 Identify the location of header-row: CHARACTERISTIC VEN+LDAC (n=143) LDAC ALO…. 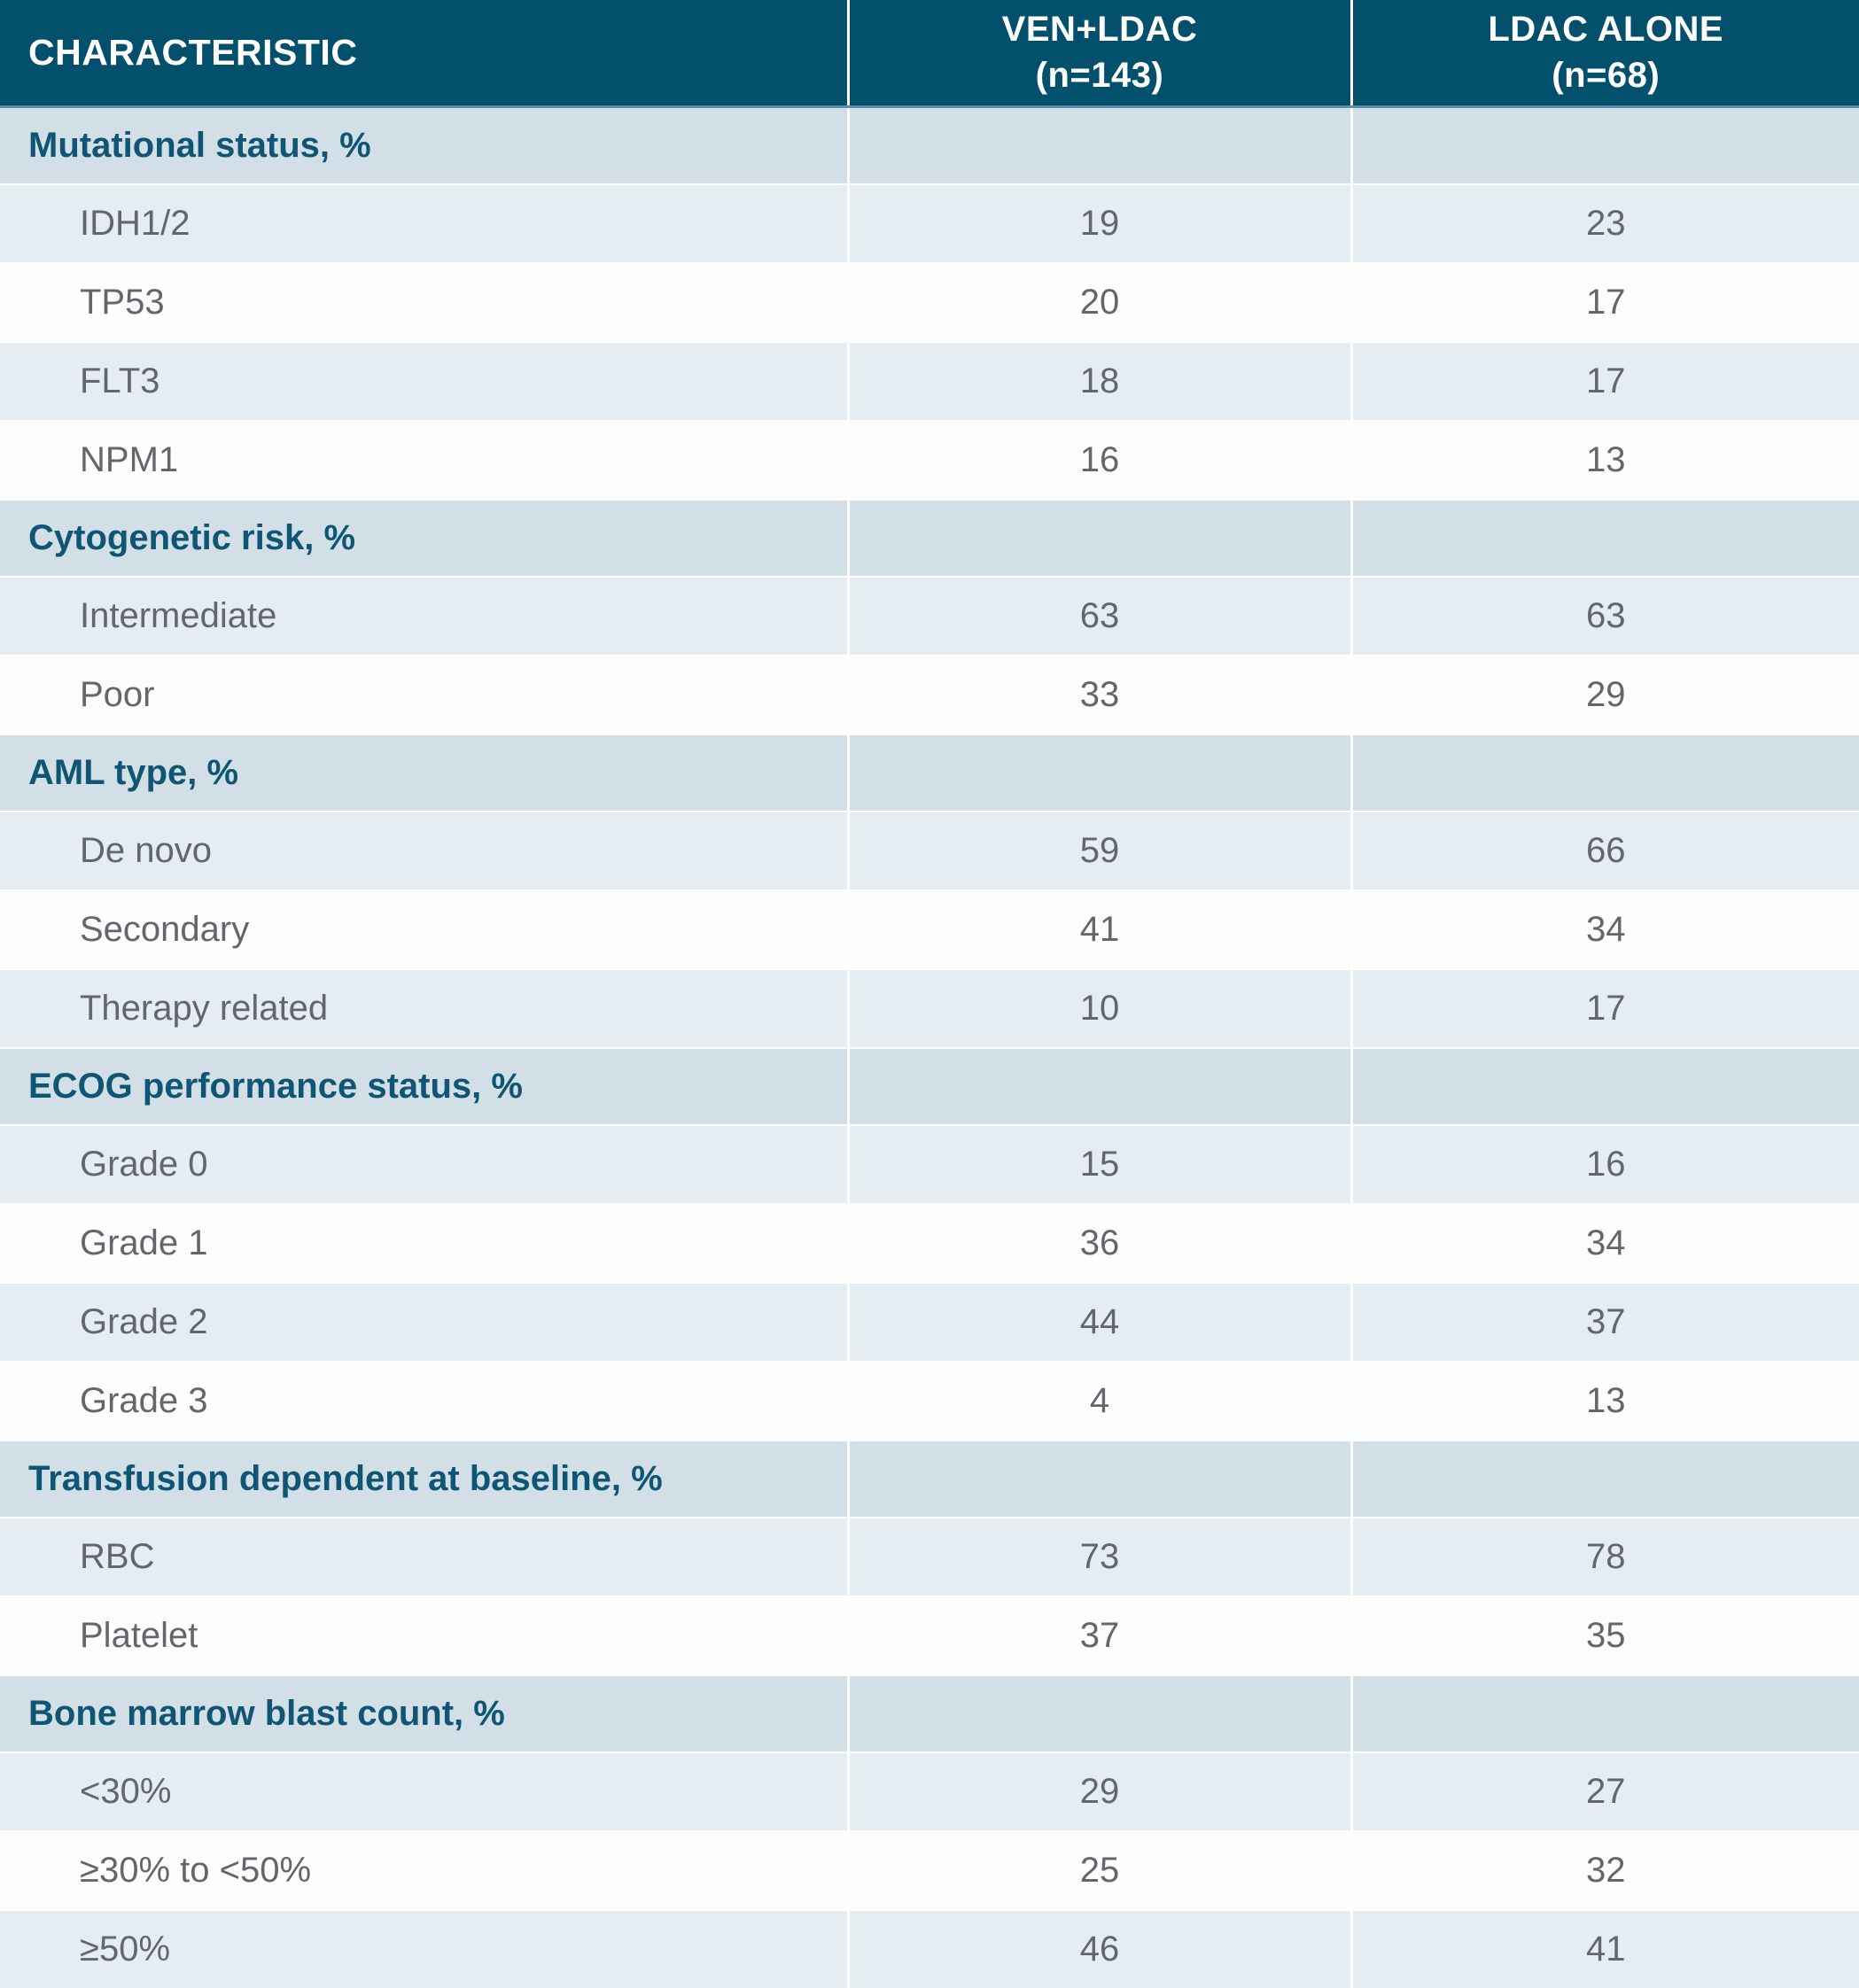
(929, 53).